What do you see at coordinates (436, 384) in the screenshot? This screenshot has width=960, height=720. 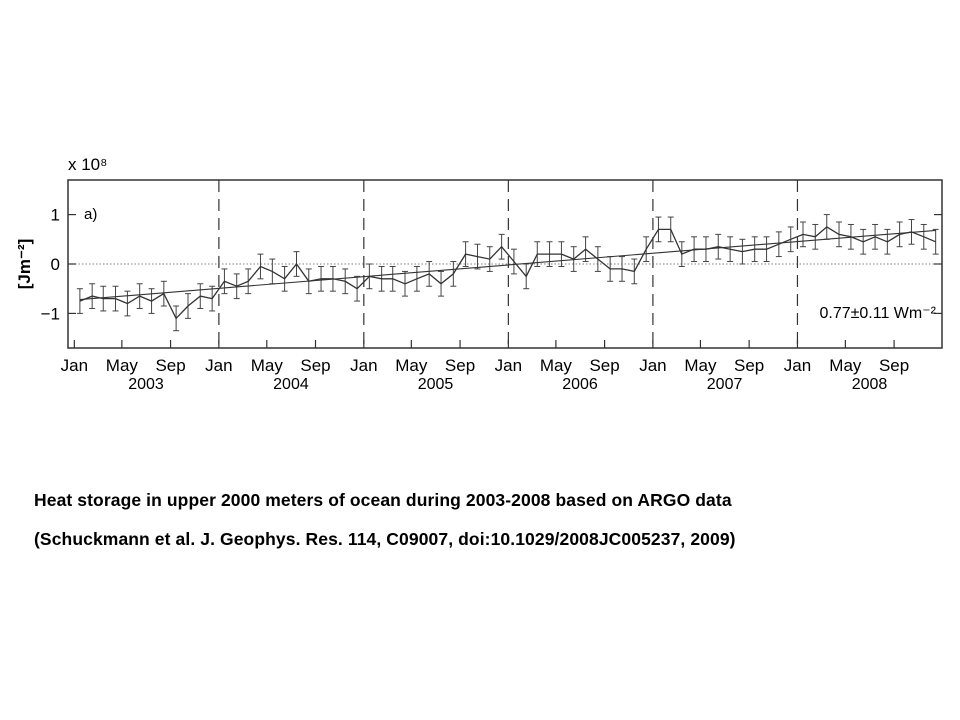 I see `year-label: 2005` at bounding box center [436, 384].